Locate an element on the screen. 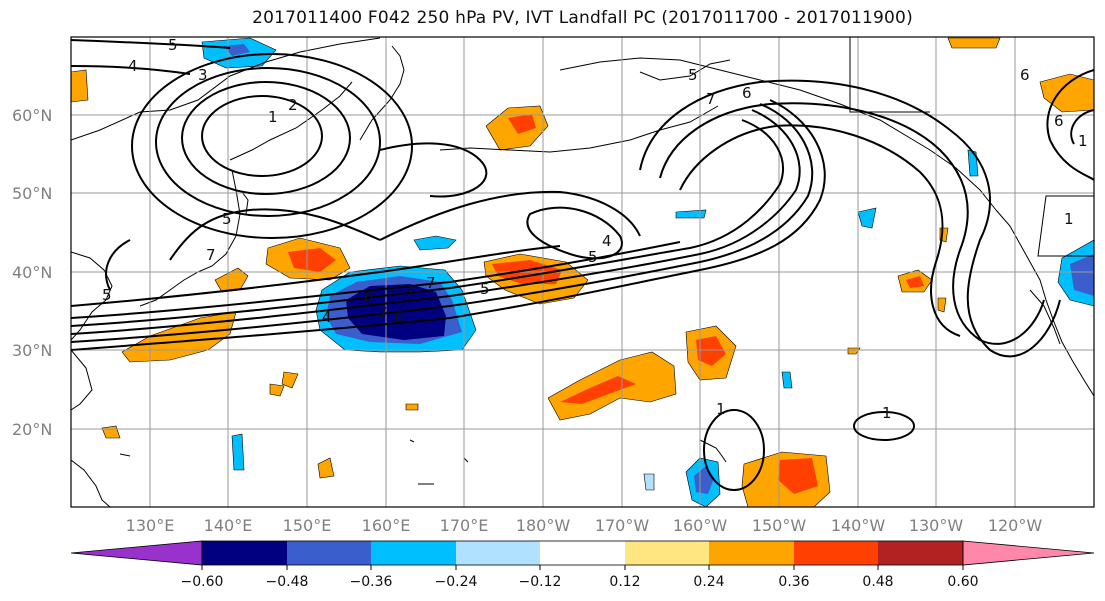 Image resolution: width=1105 pixels, height=601 pixels. colorbar-tick-label: −0.60 is located at coordinates (202, 582).